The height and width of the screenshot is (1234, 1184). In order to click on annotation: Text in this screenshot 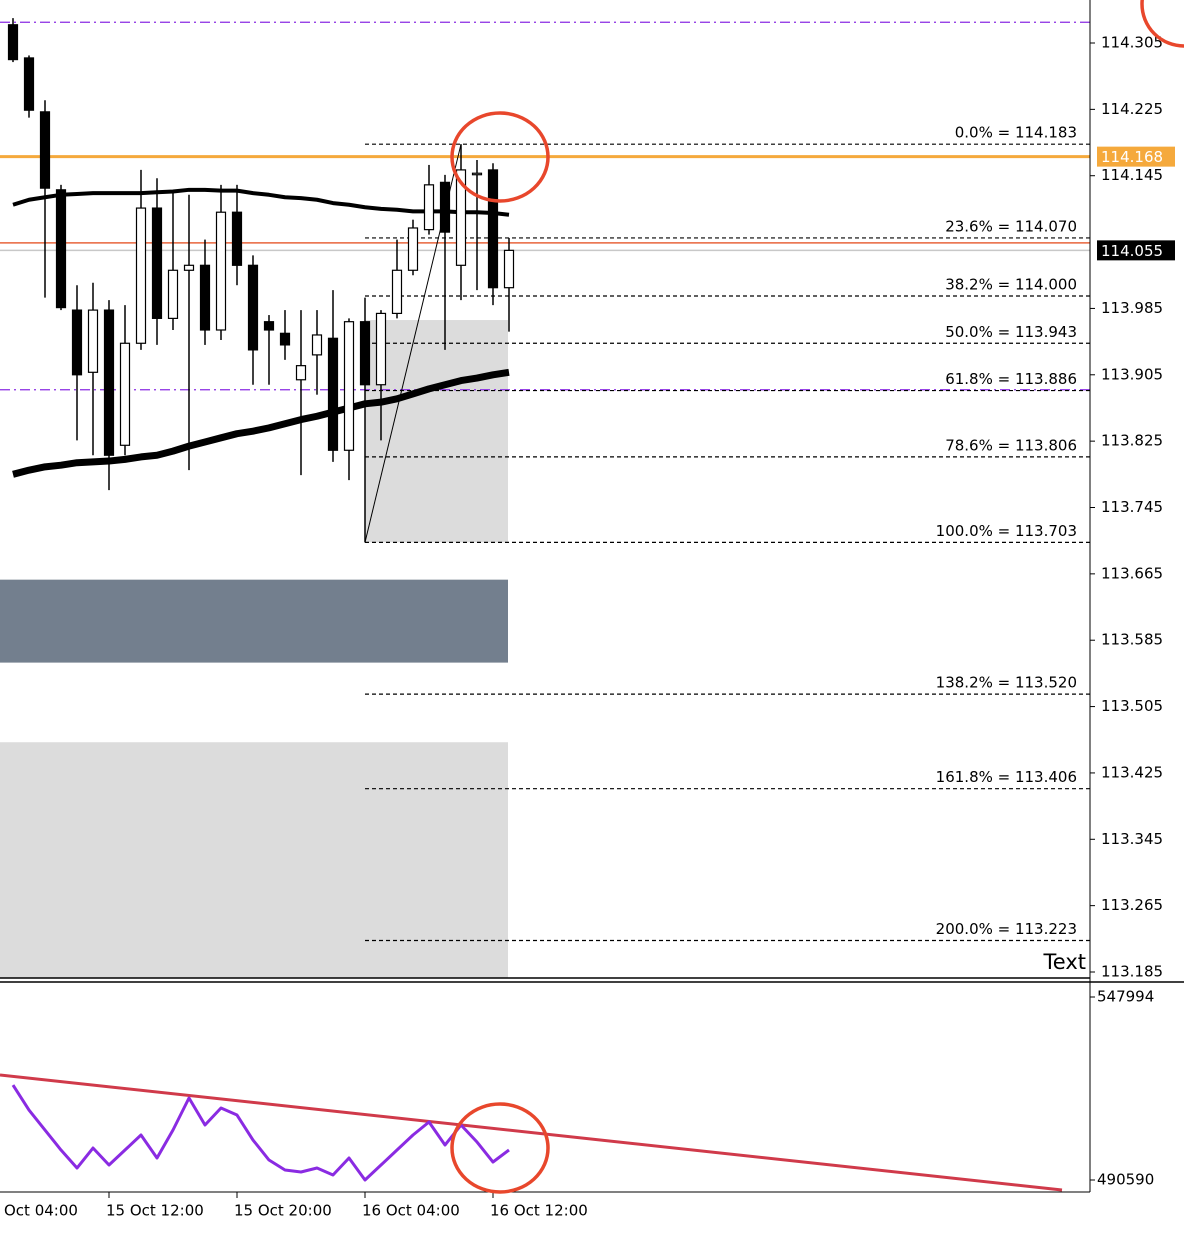, I will do `click(1064, 962)`.